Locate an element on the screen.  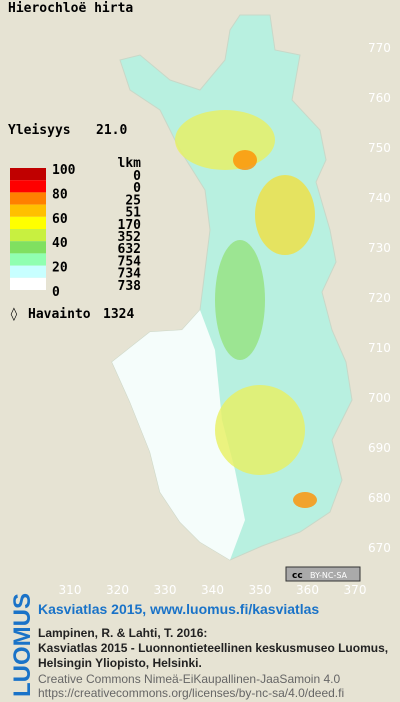
count-header: lkm is located at coordinates (130, 163).